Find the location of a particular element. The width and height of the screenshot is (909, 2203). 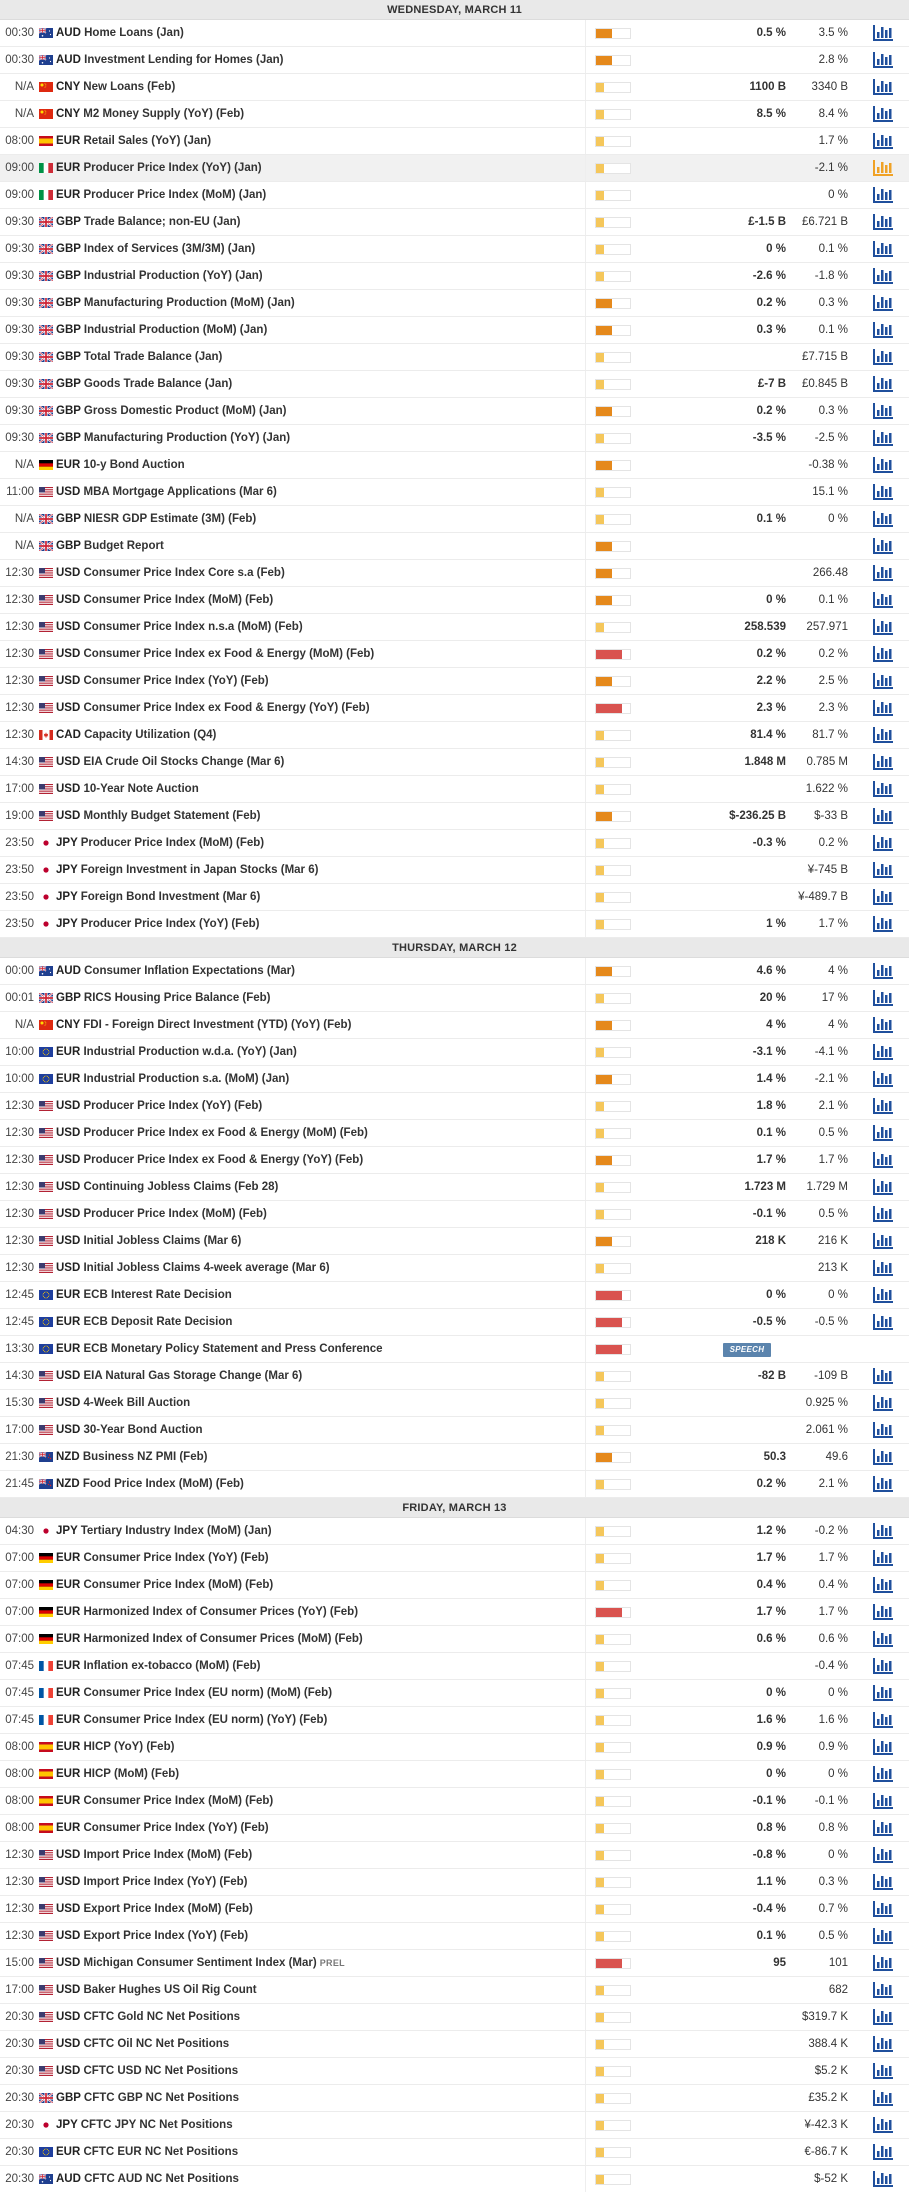

event-name: Consumer Price Index (YoY) (Feb) is located at coordinates (176, 1558).